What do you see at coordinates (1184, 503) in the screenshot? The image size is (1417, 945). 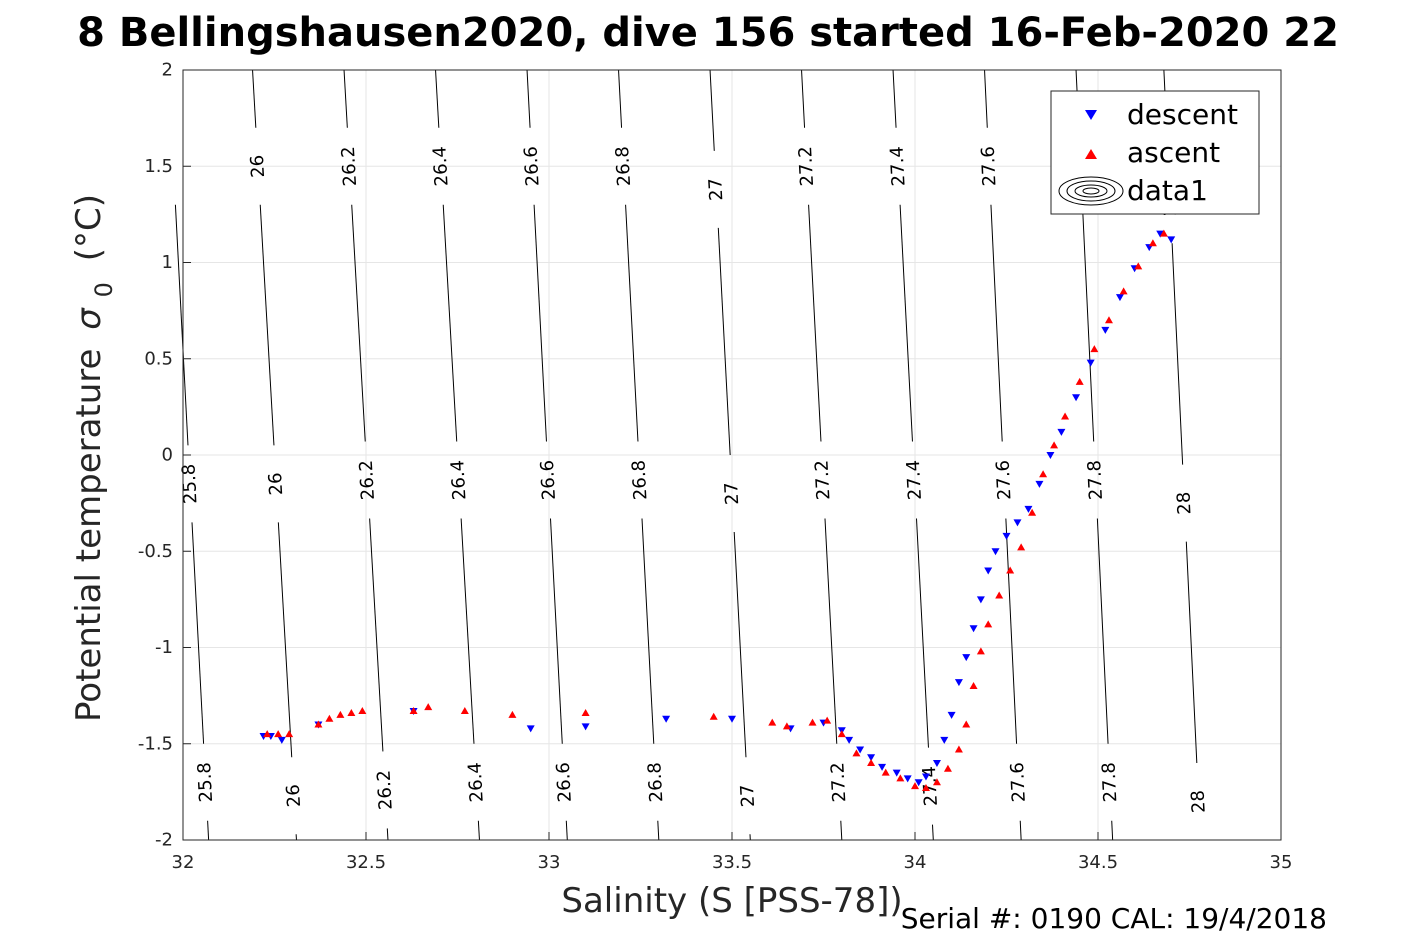 I see `isopycnal-label: 28` at bounding box center [1184, 503].